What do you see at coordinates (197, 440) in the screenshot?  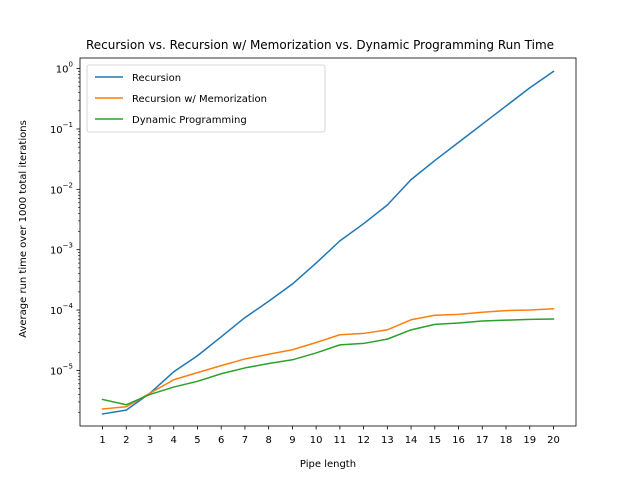 I see `x-tick-label: 5` at bounding box center [197, 440].